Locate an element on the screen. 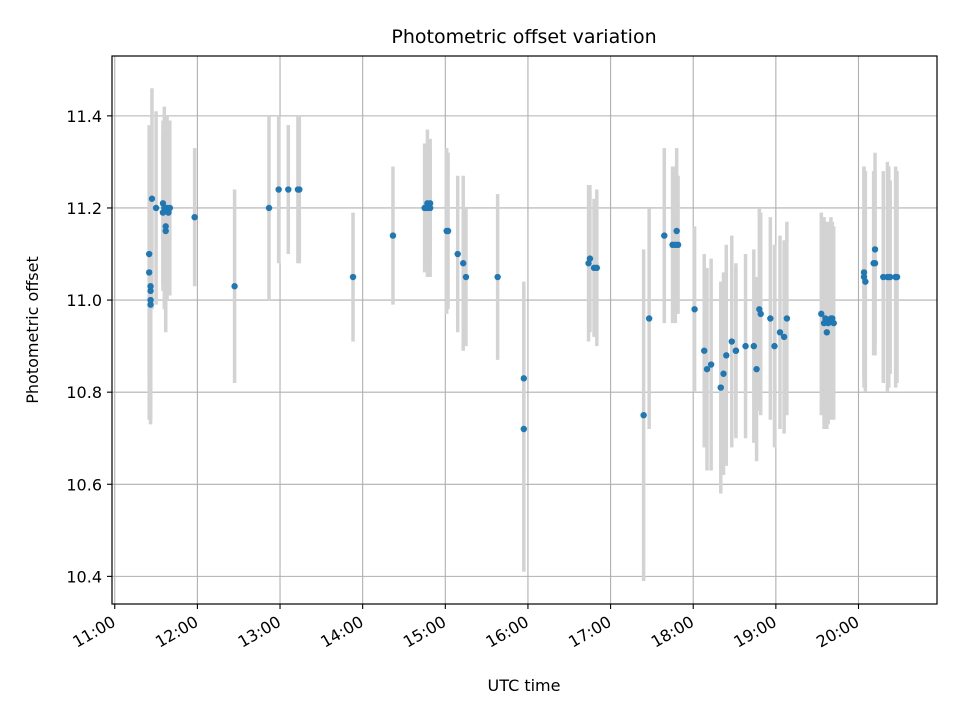 This screenshot has height=720, width=960. x-axis-label: UTC time is located at coordinates (524, 685).